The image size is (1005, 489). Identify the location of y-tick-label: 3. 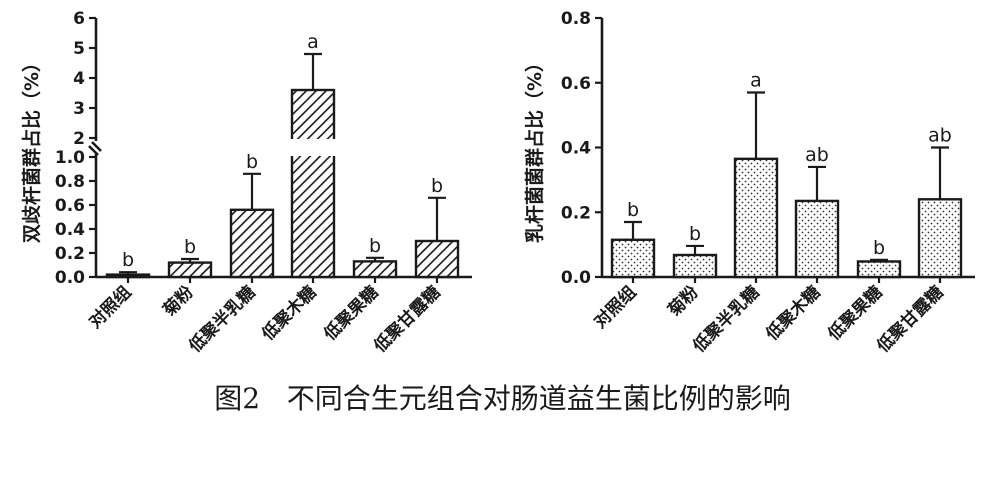
(79, 109).